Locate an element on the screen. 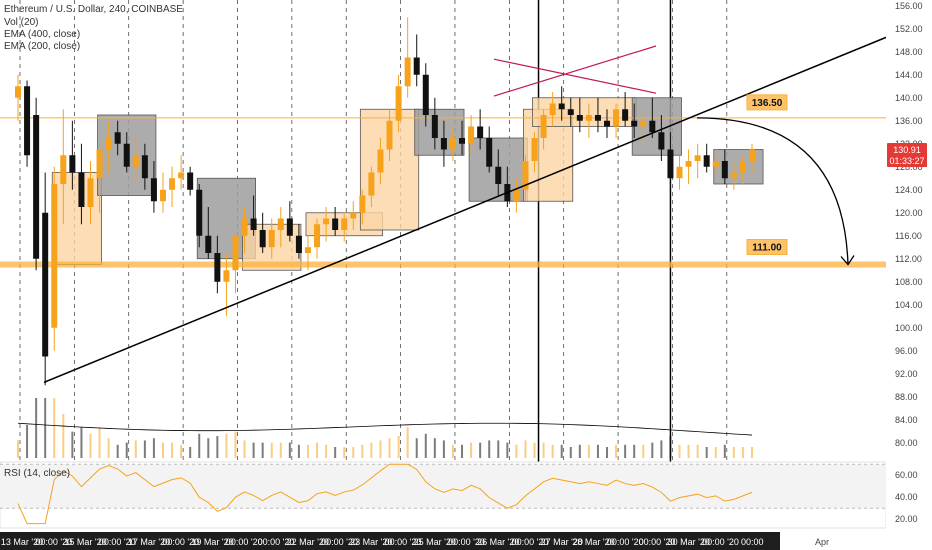 Image resolution: width=932 pixels, height=550 pixels. price-tick-label: 144.00 is located at coordinates (909, 75).